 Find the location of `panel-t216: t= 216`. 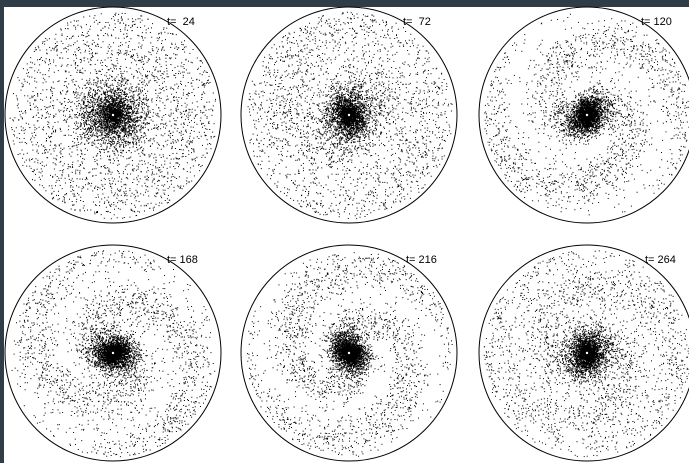

panel-t216: t= 216 is located at coordinates (349, 353).